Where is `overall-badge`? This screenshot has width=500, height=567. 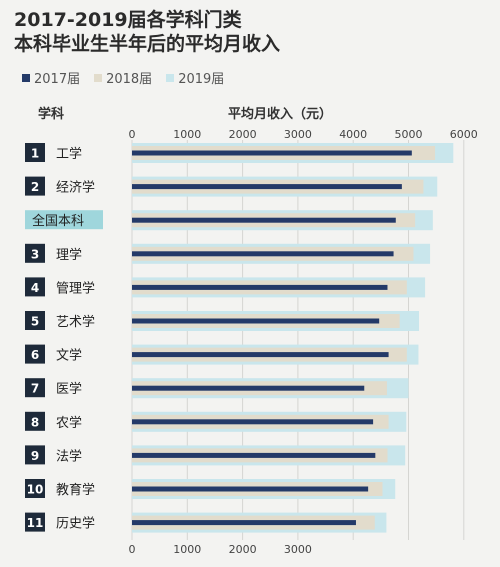
overall-badge is located at coordinates (64, 220).